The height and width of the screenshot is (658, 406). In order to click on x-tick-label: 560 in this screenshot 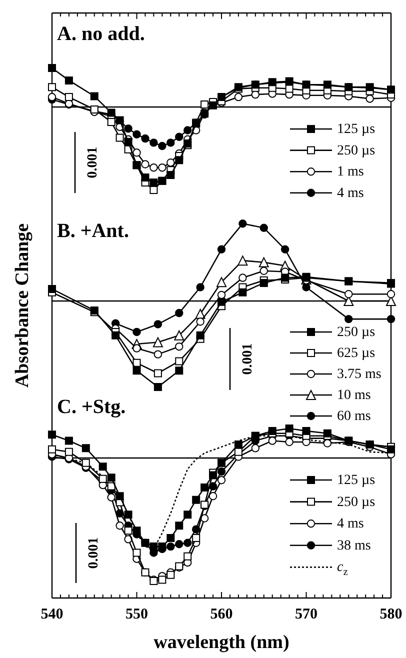, I will do `click(221, 614)`.